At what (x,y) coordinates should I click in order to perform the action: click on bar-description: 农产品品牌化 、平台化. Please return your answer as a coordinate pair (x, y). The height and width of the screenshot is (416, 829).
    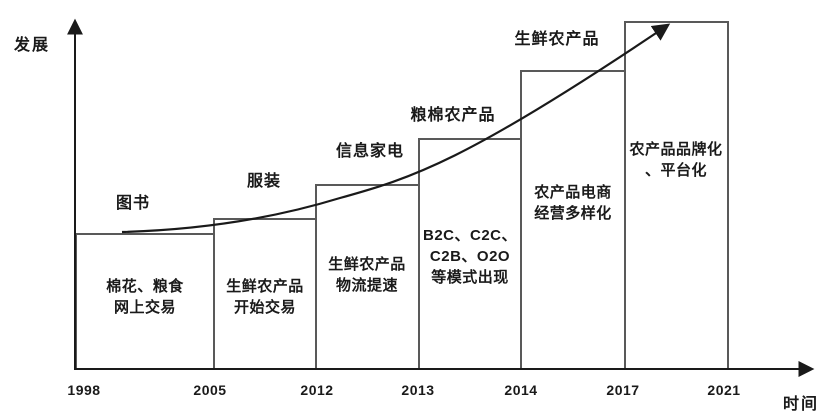
    Looking at the image, I should click on (676, 160).